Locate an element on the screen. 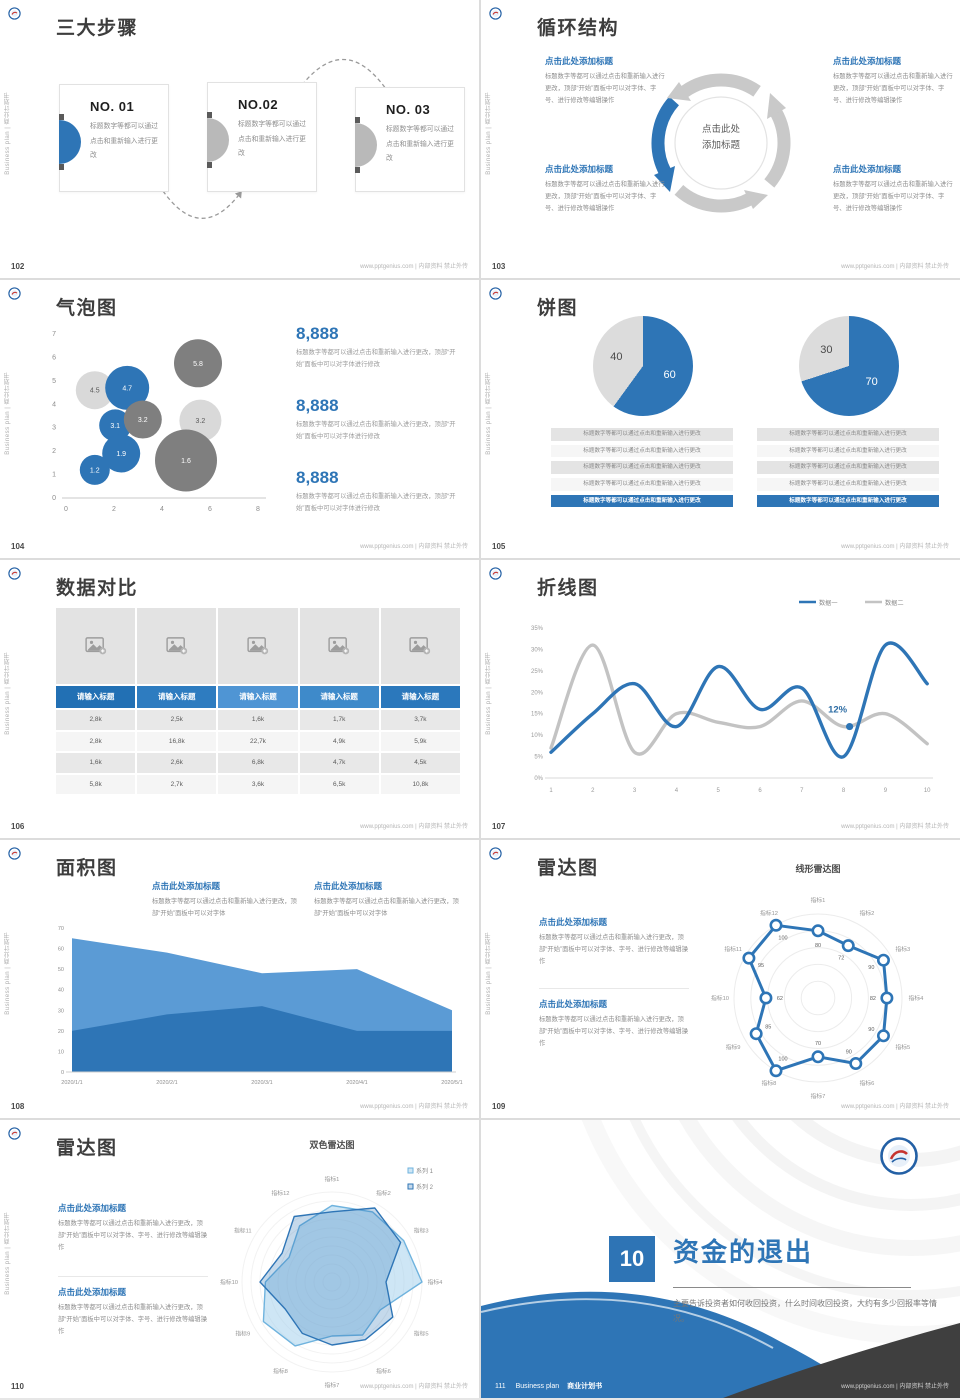 Image resolution: width=960 pixels, height=1400 pixels. section-body: 主要告诉投资者如何收回投资，什么时间收回投资，大约有多少回报率等情况。 is located at coordinates (805, 1311).